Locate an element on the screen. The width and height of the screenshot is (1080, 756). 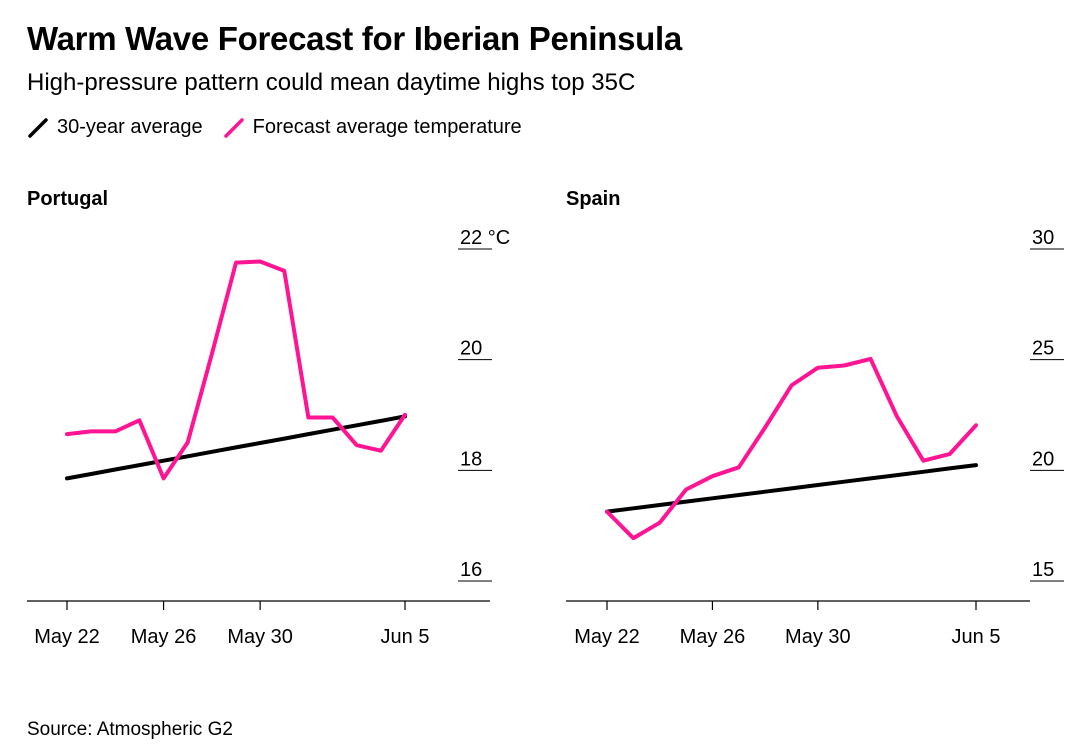
legend-label-average: 30-year average is located at coordinates (130, 127).